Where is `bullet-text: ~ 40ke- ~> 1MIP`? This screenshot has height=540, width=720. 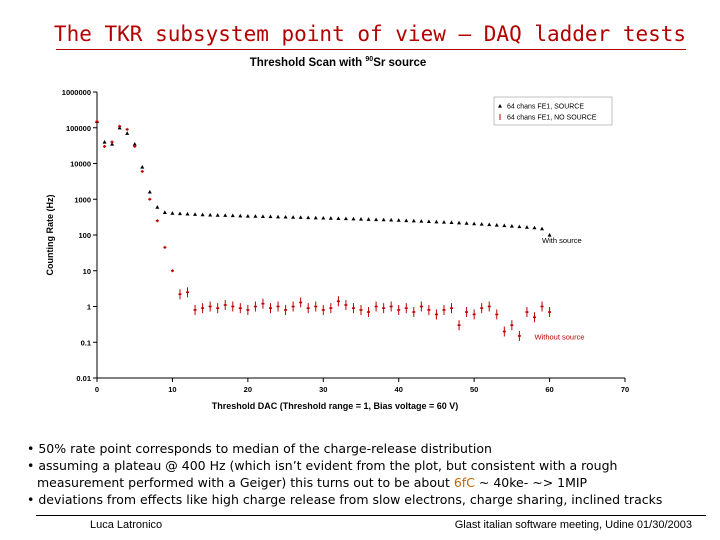 bullet-text: ~ 40ke- ~> 1MIP is located at coordinates (531, 482).